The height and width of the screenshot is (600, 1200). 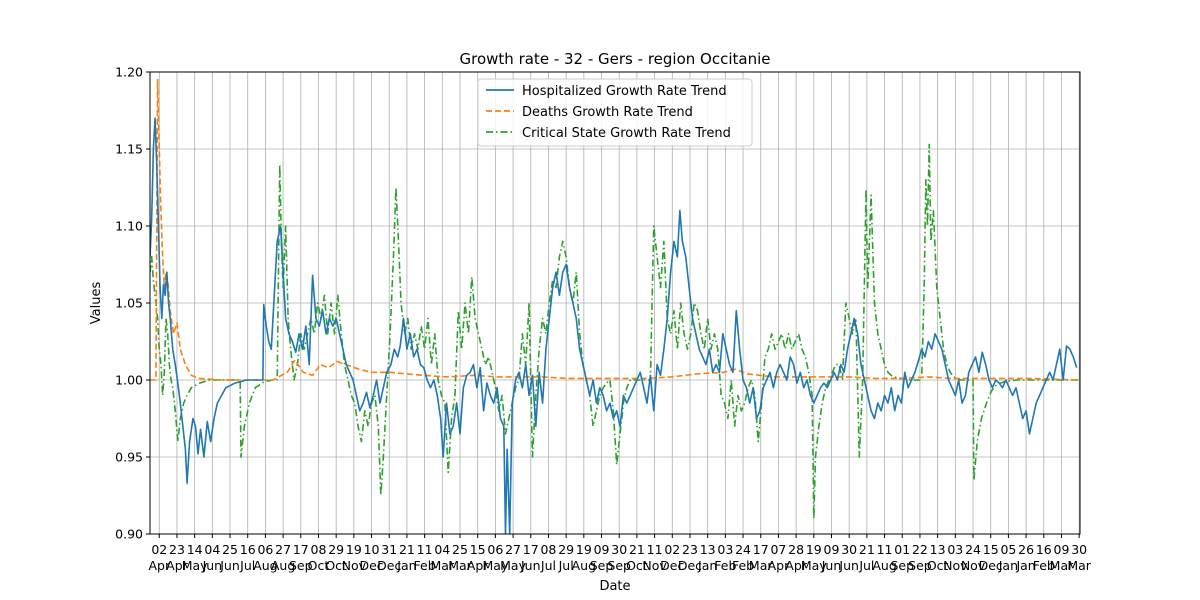 I want to click on x-tick-label-day: 05, so click(x=1008, y=549).